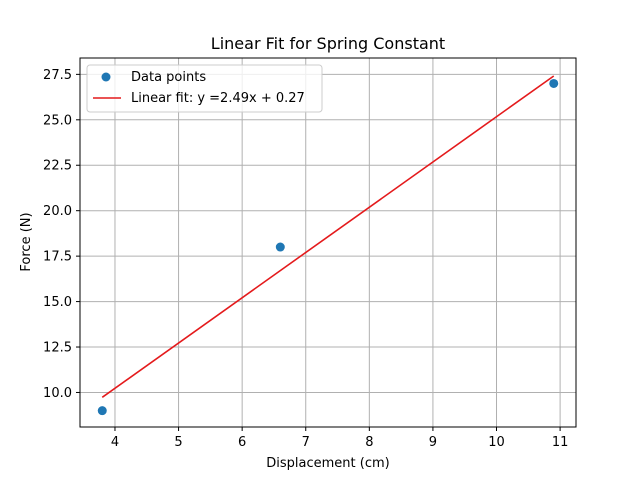  What do you see at coordinates (57, 166) in the screenshot?
I see `y-tick-label: 22.5` at bounding box center [57, 166].